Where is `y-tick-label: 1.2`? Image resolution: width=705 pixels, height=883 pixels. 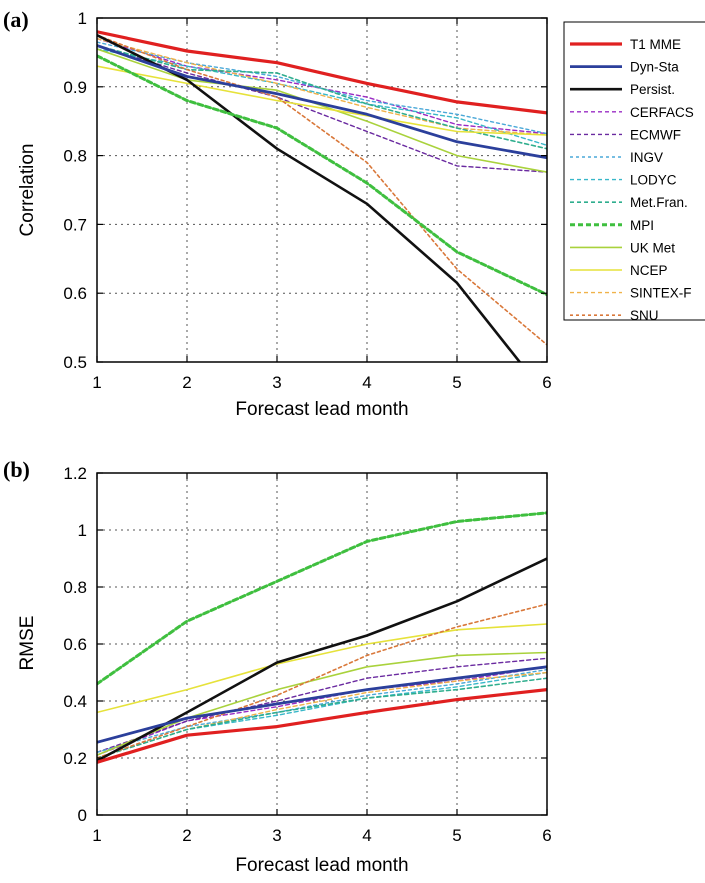
y-tick-label: 1.2 is located at coordinates (75, 473).